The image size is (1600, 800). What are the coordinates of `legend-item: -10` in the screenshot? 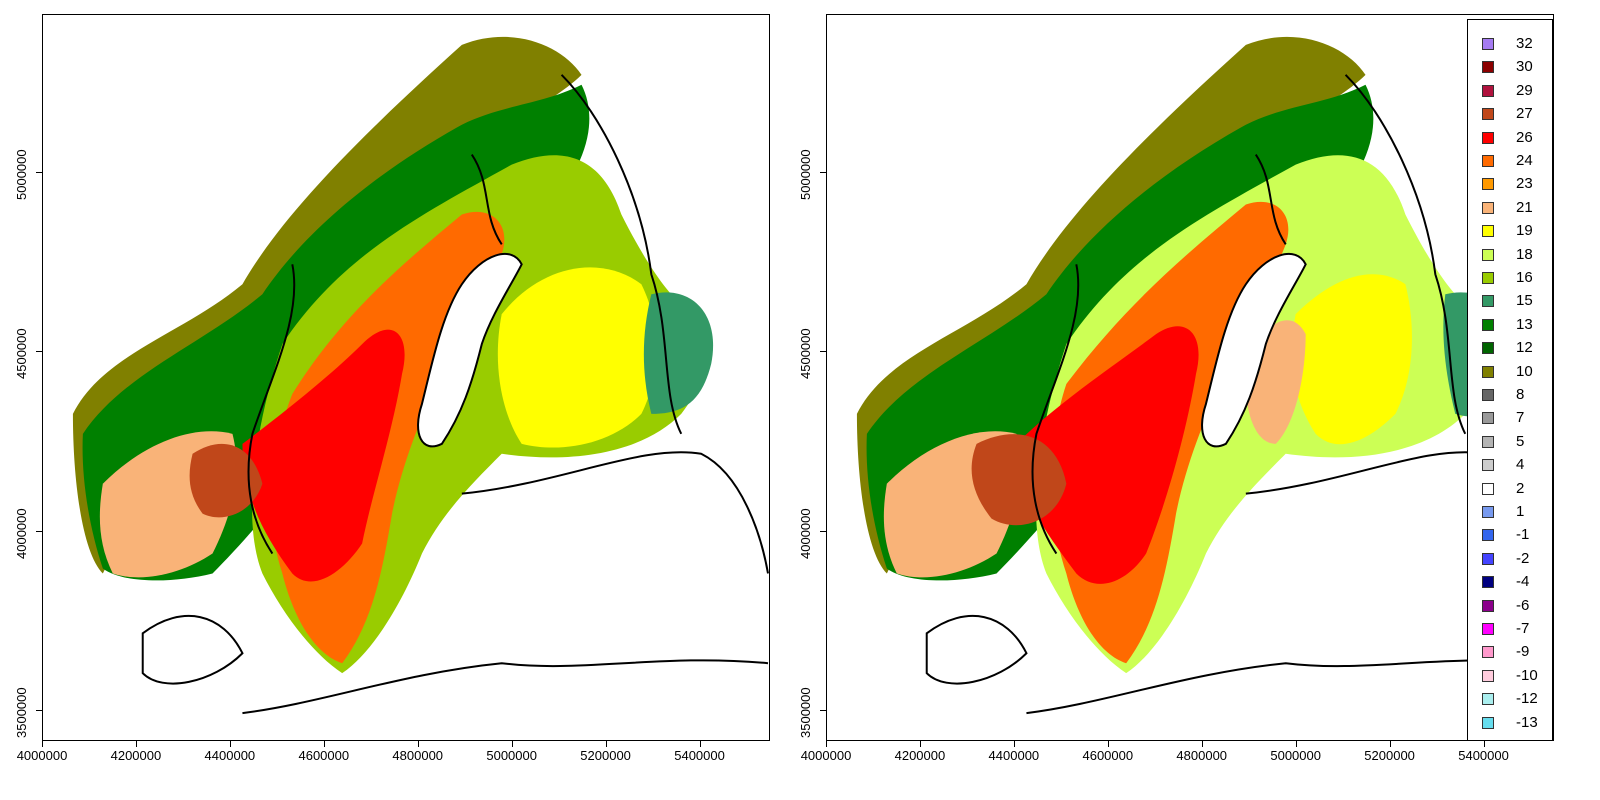 It's located at (1510, 675).